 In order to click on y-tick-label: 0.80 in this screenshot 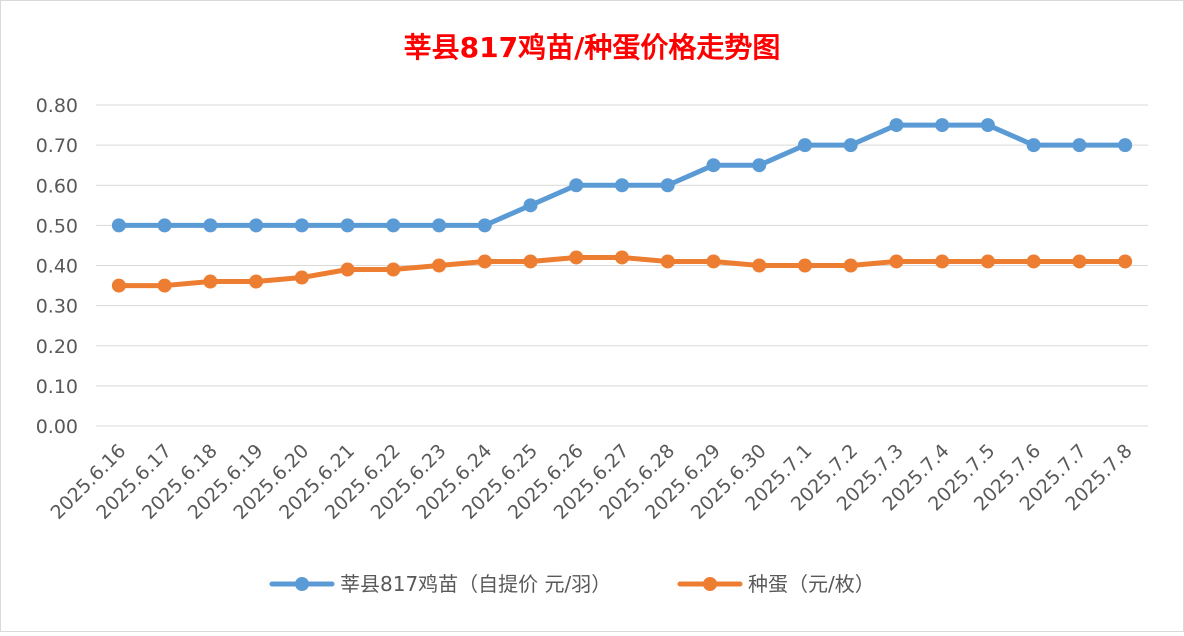, I will do `click(57, 106)`.